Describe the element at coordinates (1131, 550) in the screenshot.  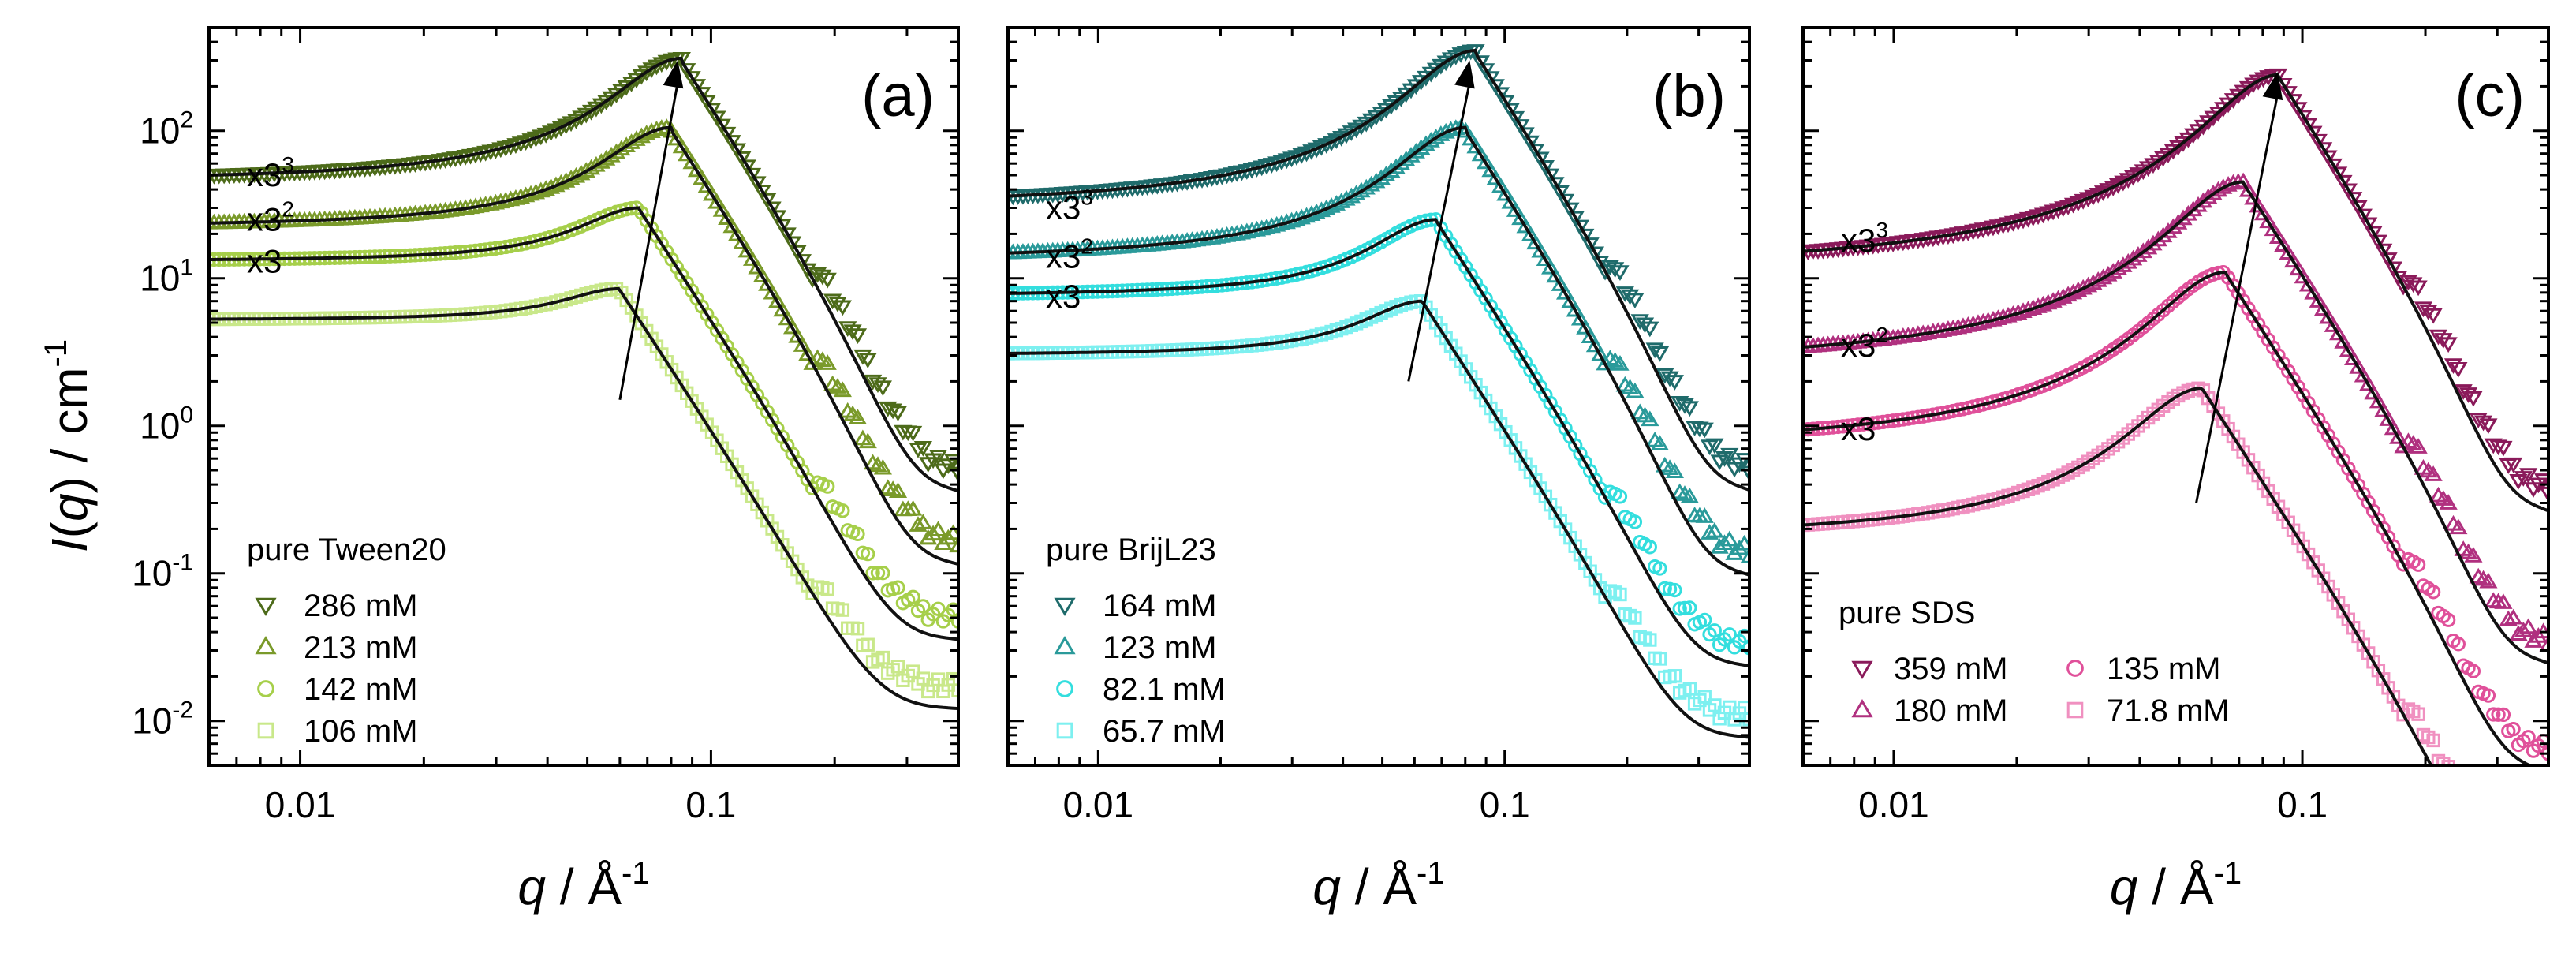
I see `legend-title: pure BrijL23` at that location.